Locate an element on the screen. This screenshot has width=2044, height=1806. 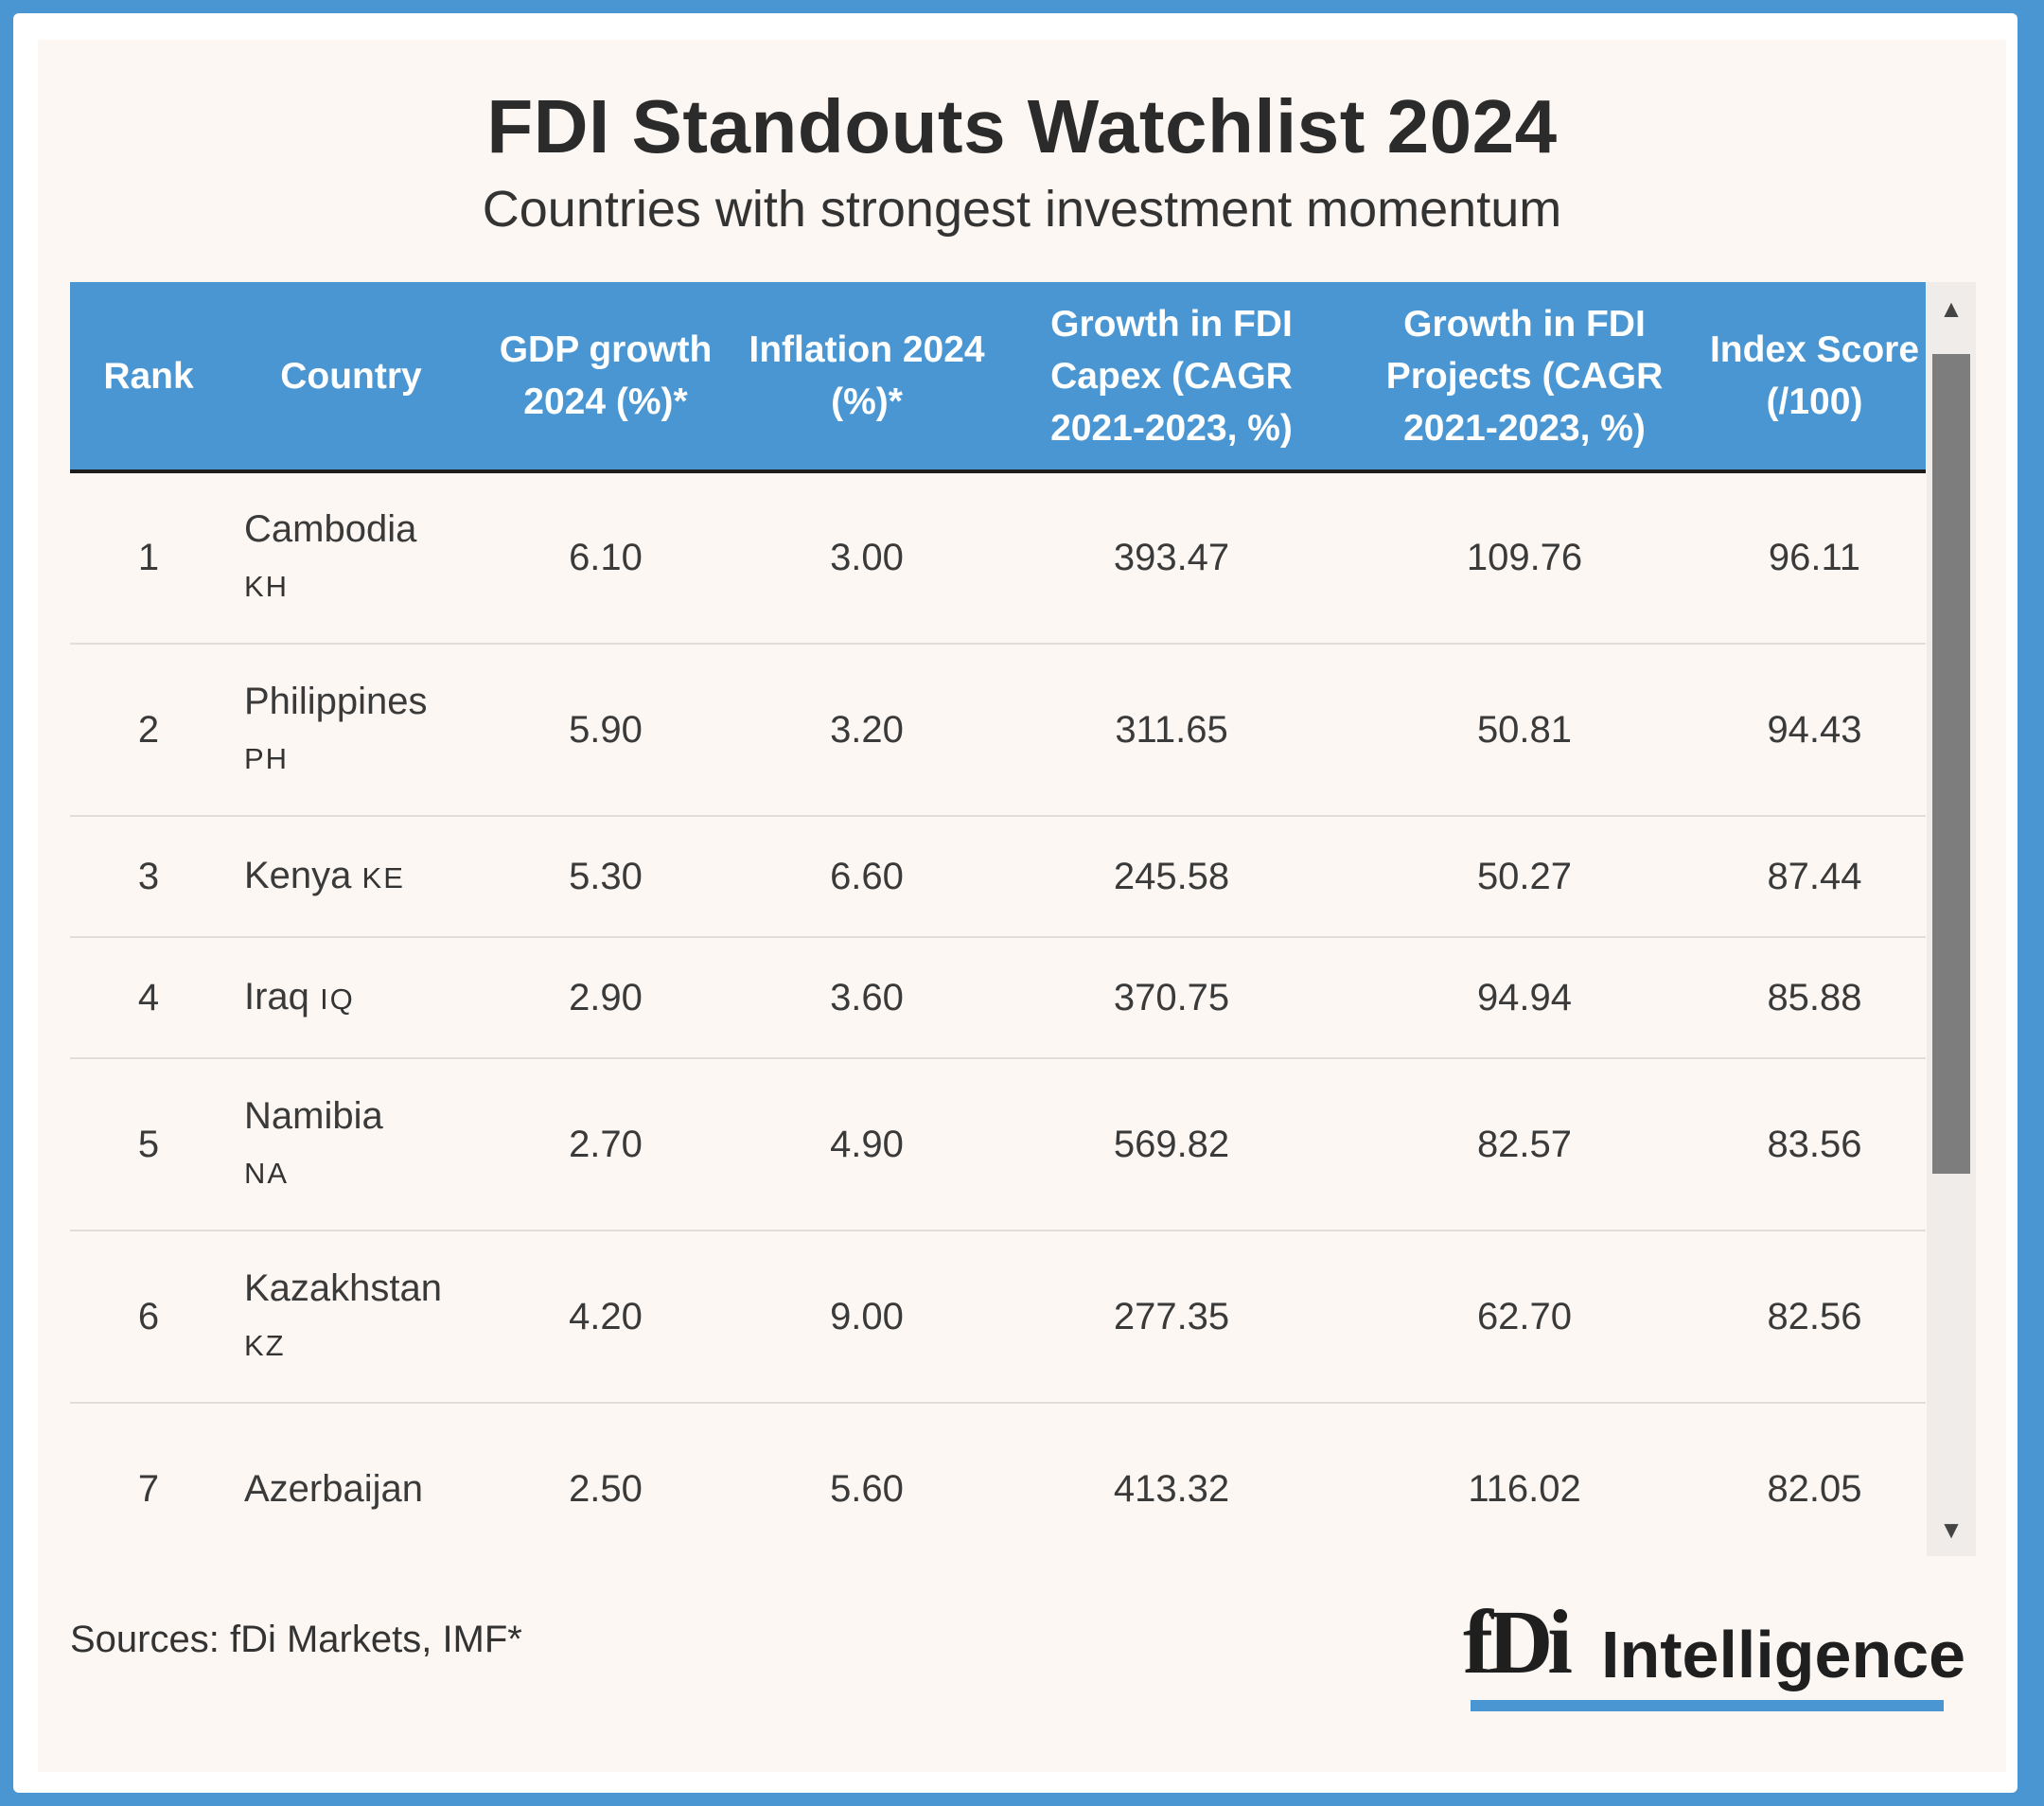
column-header-index: Index Score (/100) is located at coordinates (1814, 378).